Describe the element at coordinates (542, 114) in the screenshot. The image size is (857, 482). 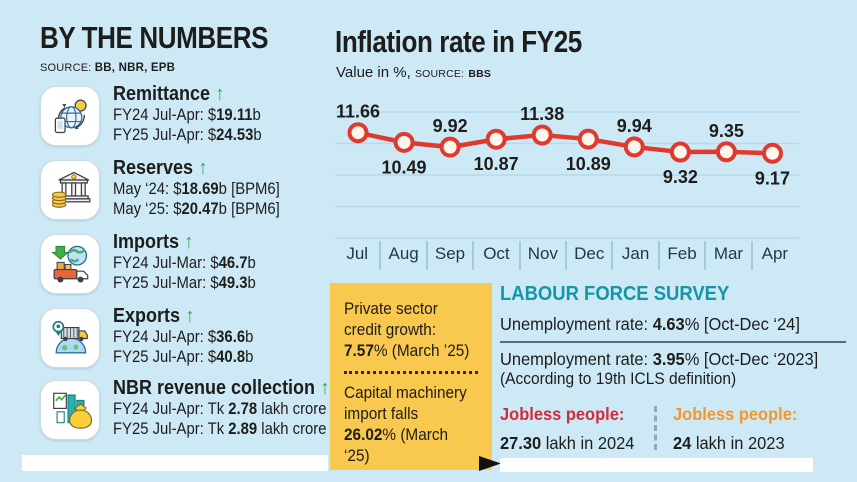
I see `point-label: 11.38` at that location.